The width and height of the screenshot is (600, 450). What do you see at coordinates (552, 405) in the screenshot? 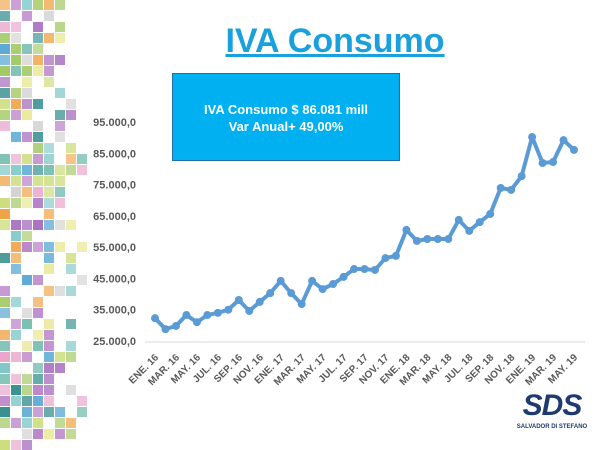
I see `logo-text: SDS` at bounding box center [552, 405].